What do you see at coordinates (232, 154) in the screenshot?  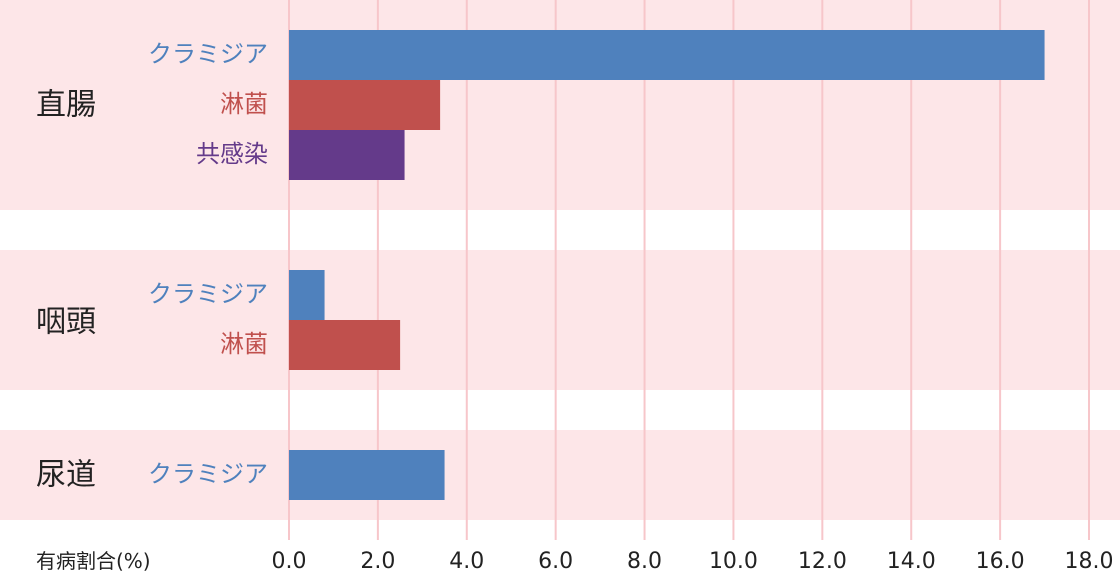 I see `category-label: 共感染` at bounding box center [232, 154].